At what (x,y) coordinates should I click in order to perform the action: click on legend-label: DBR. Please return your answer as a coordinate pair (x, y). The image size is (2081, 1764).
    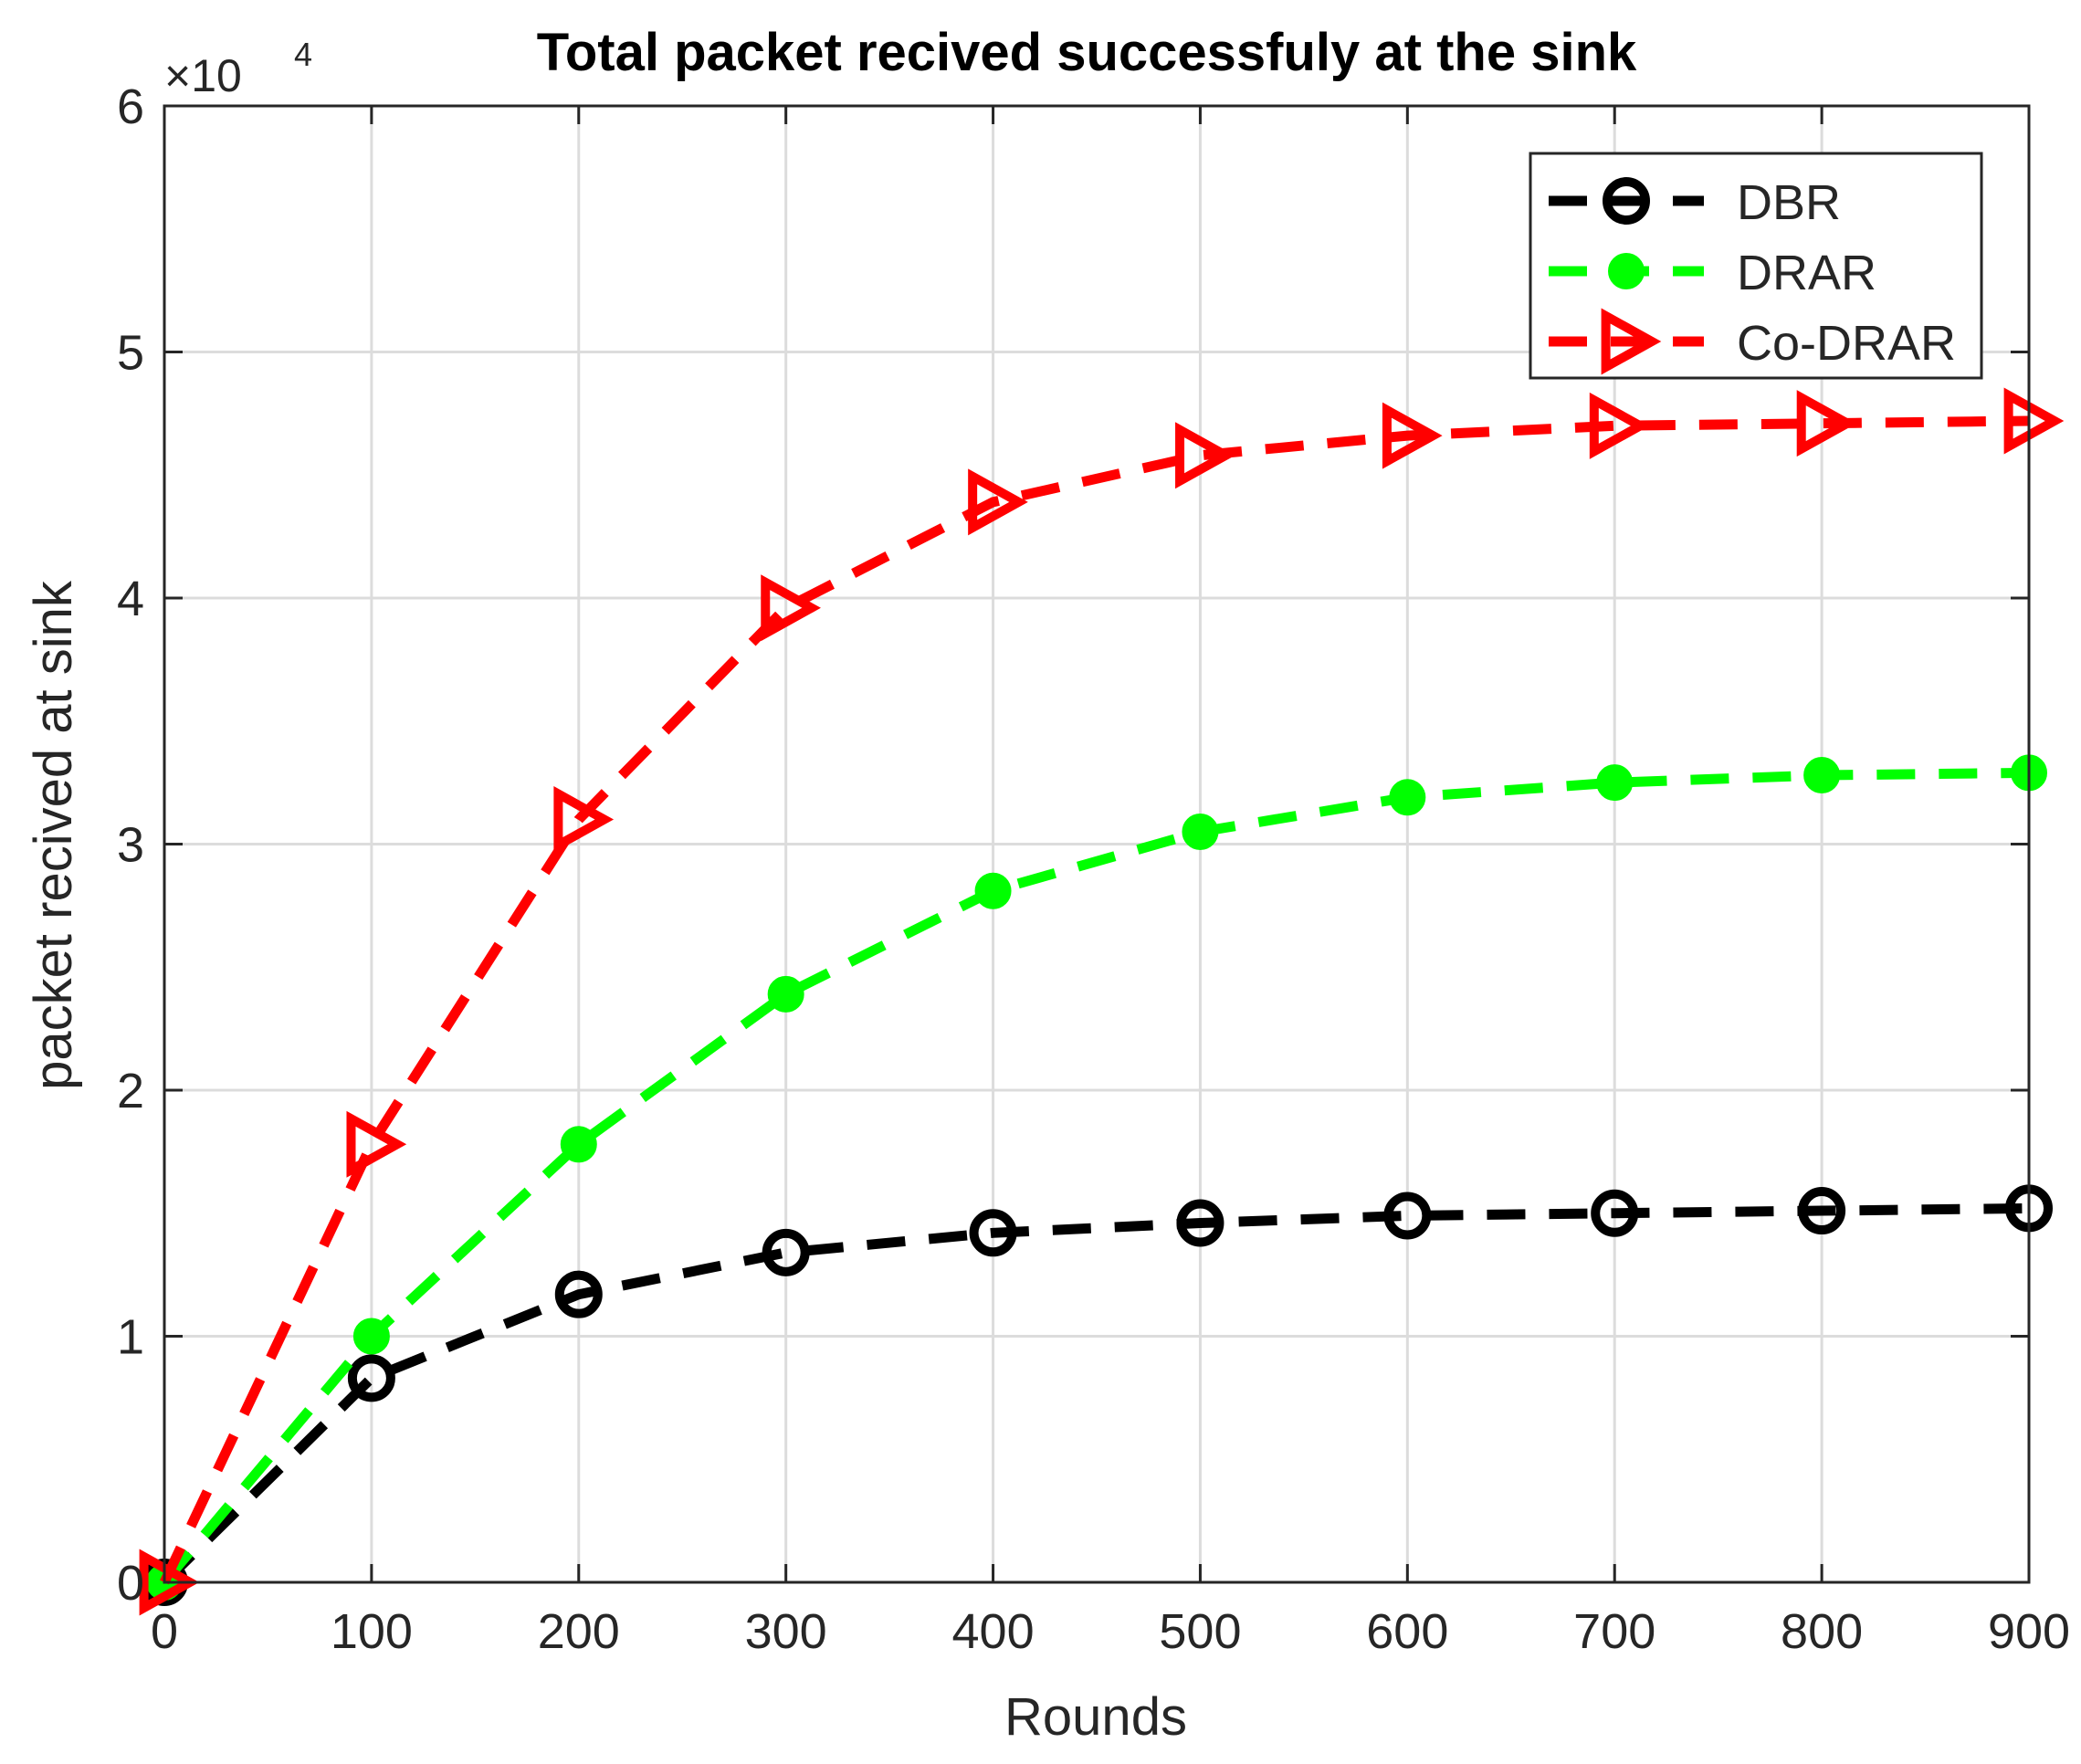
    Looking at the image, I should click on (1789, 202).